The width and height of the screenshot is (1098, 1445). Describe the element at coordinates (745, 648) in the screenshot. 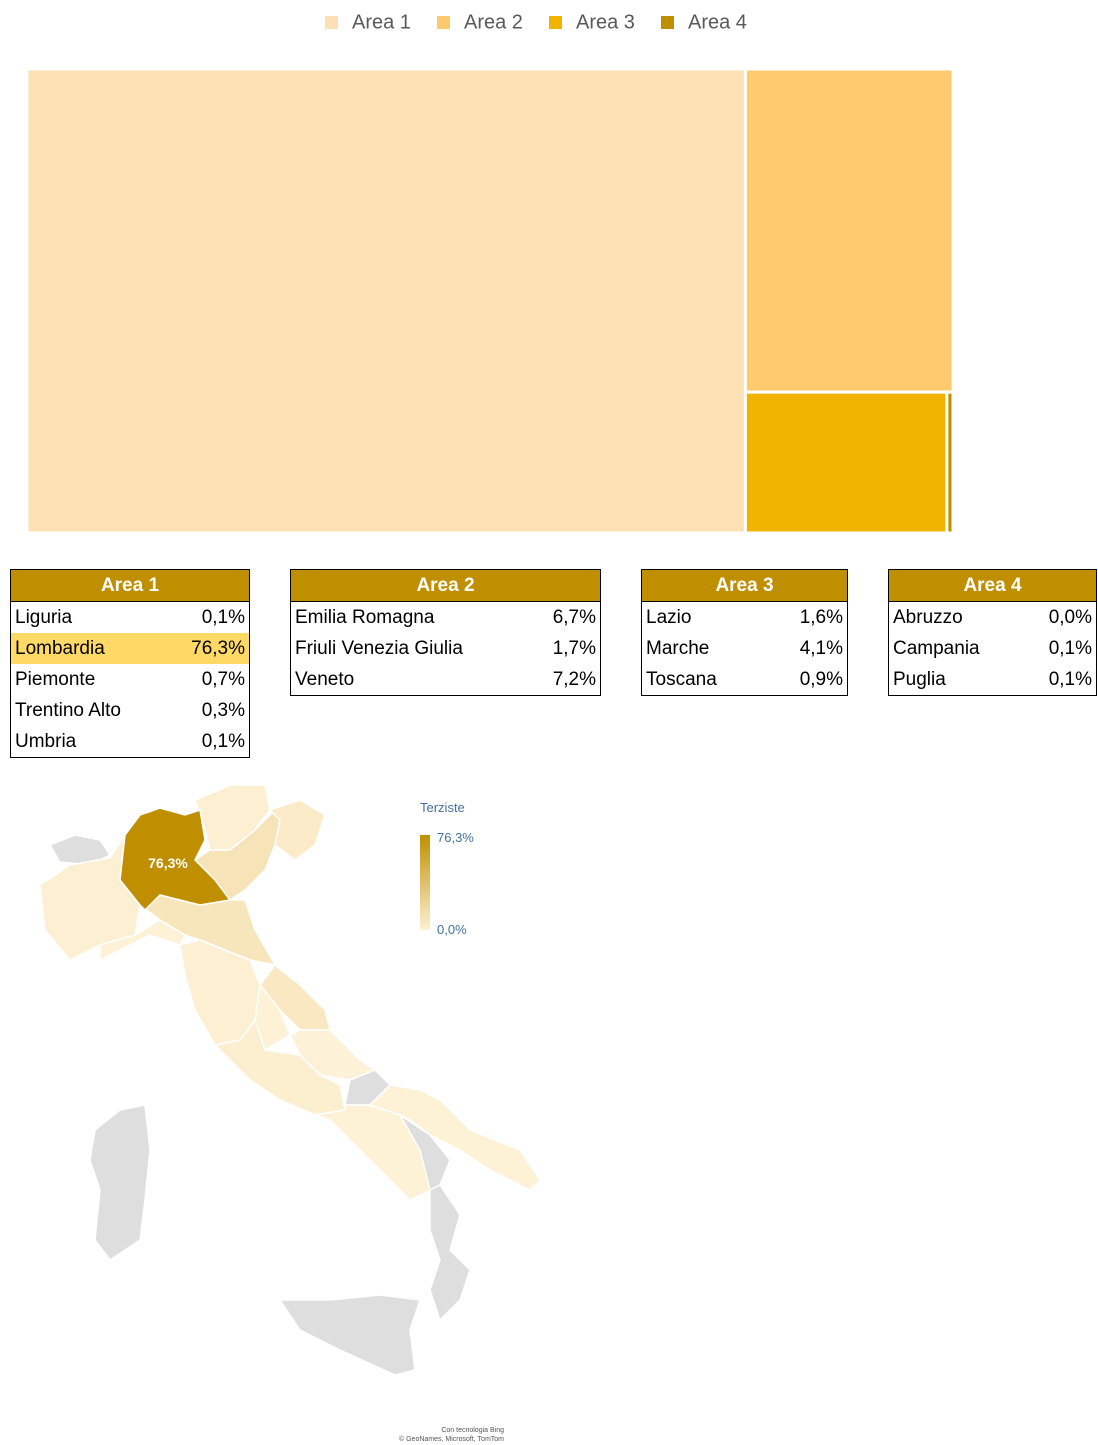

I see `table-row: Marche 4,1%` at that location.